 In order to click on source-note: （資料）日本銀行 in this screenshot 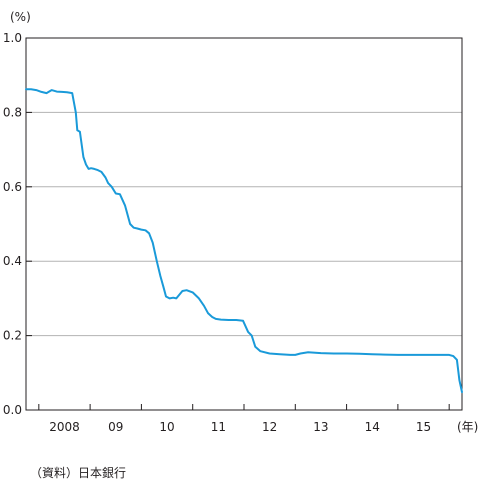, I will do `click(78, 473)`.